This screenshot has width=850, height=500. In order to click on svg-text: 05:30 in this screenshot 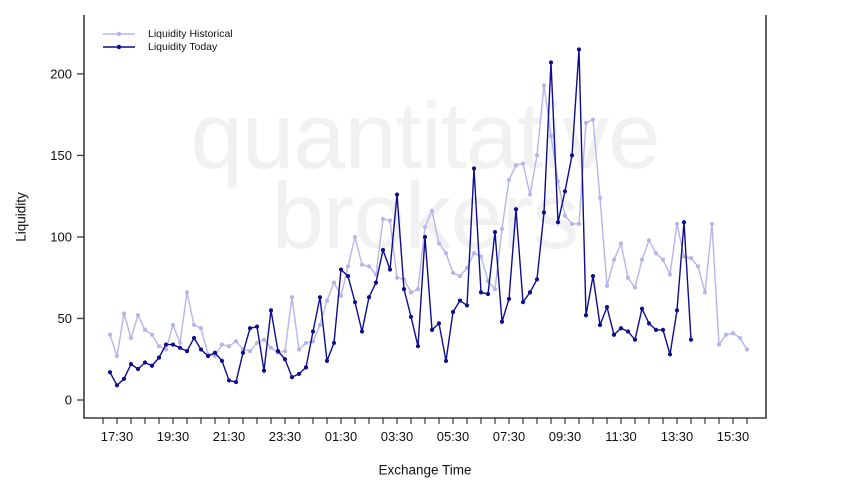, I will do `click(453, 436)`.